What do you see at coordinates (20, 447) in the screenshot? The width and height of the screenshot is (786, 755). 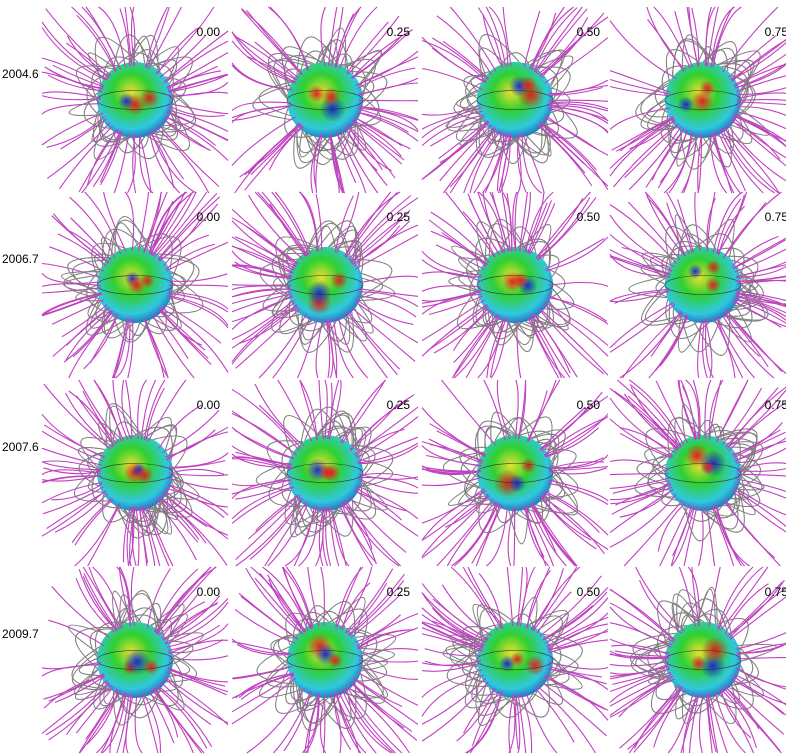 I see `epoch-label: 2007.6` at bounding box center [20, 447].